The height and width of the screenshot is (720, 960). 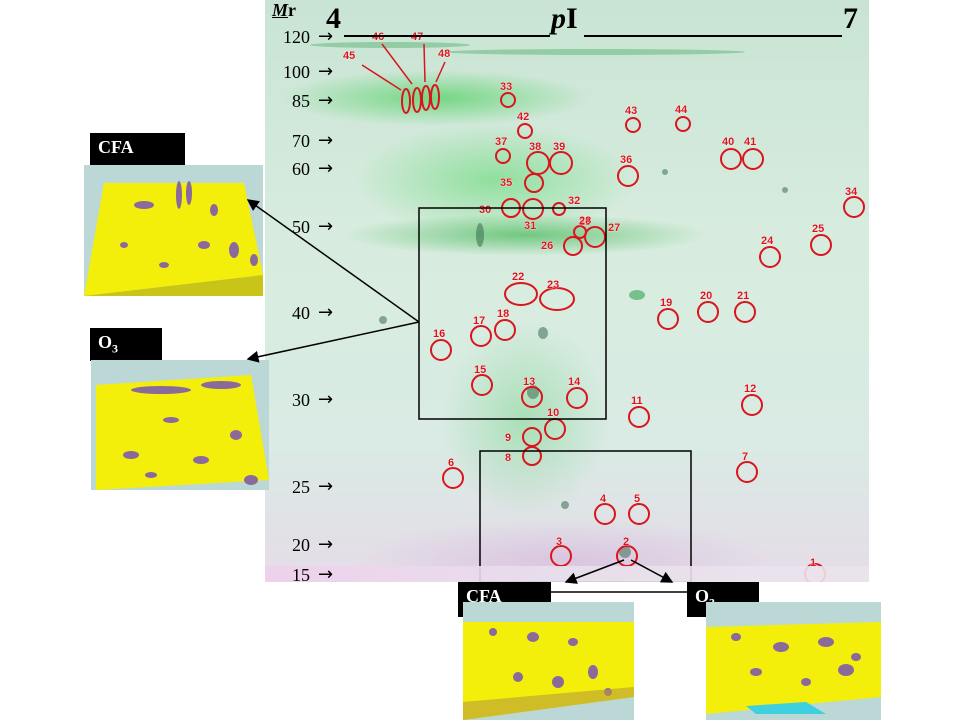 I want to click on cfa-label-left: CFA, so click(x=137, y=150).